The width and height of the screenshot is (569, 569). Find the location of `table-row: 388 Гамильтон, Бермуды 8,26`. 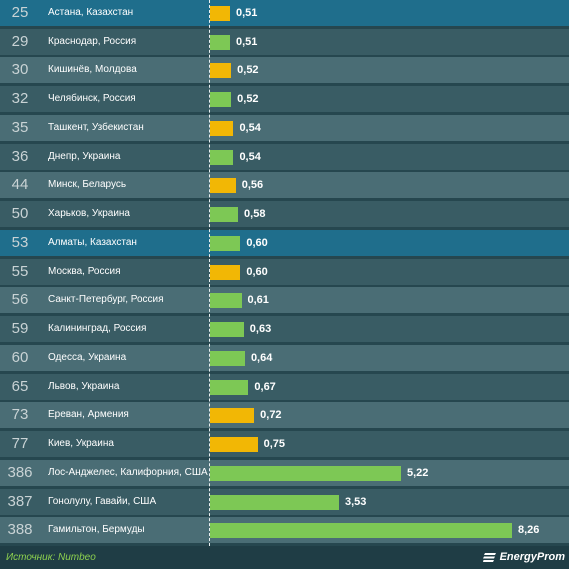

table-row: 388 Гамильтон, Бермуды 8,26 is located at coordinates (284, 530).